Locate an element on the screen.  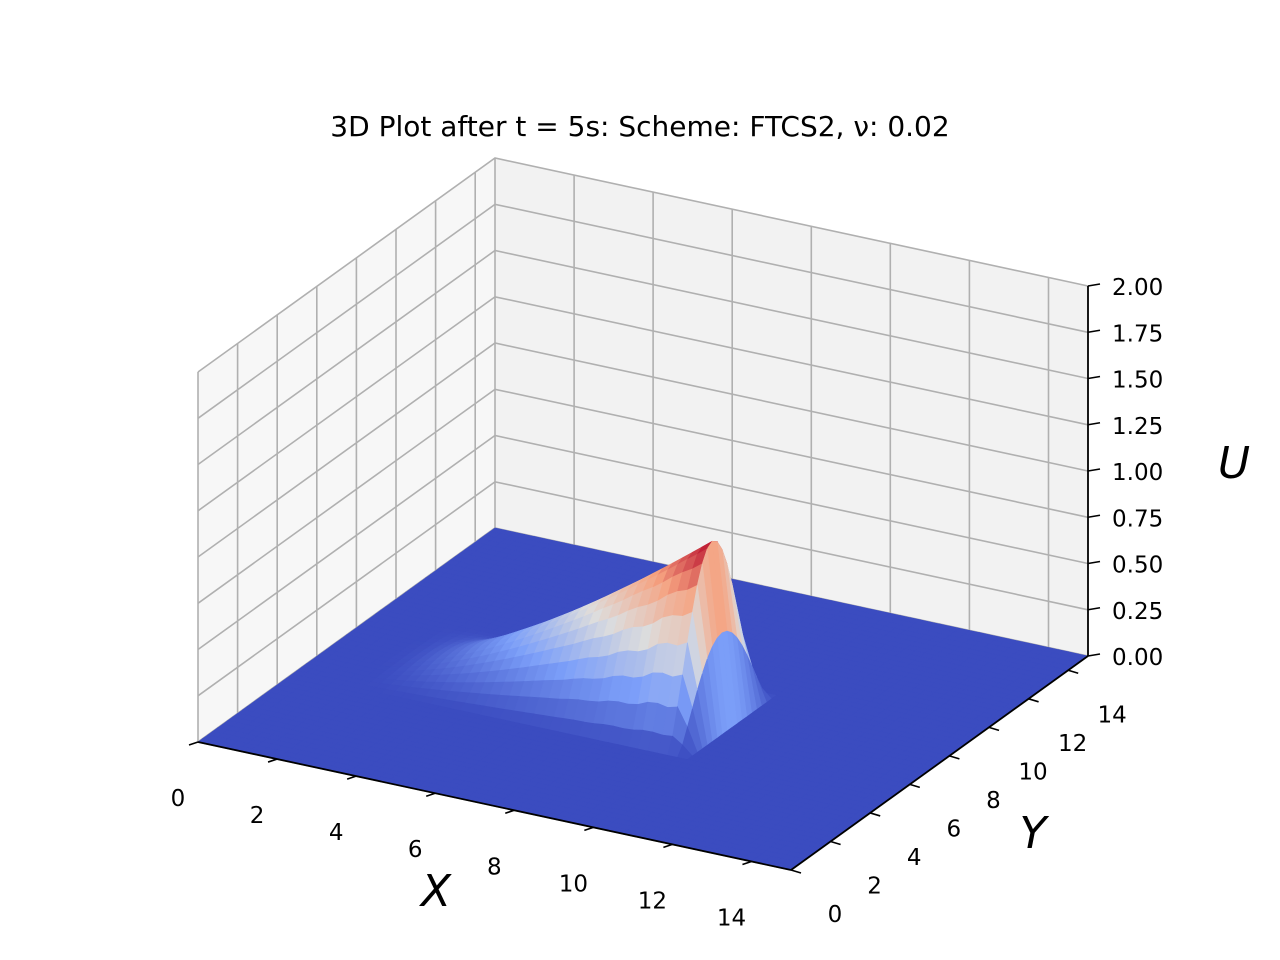
x-tick-label: 2 is located at coordinates (257, 816).